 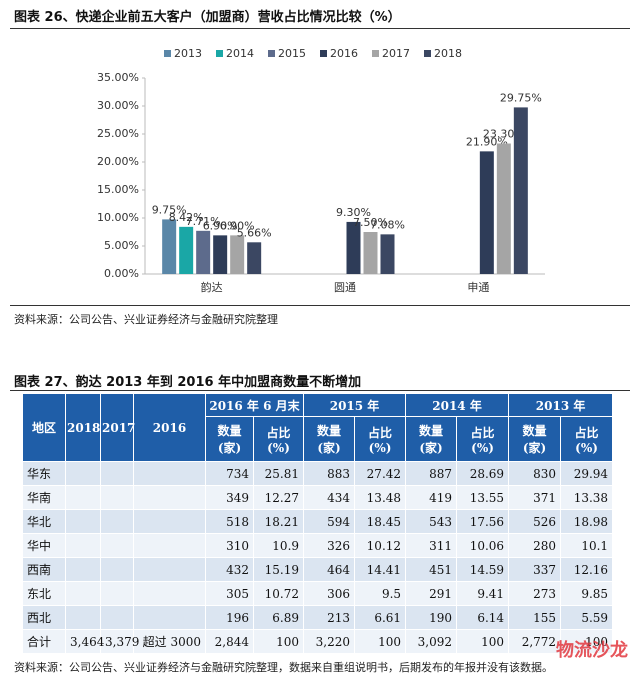 I want to click on region-cell: 西北, so click(x=44, y=617).